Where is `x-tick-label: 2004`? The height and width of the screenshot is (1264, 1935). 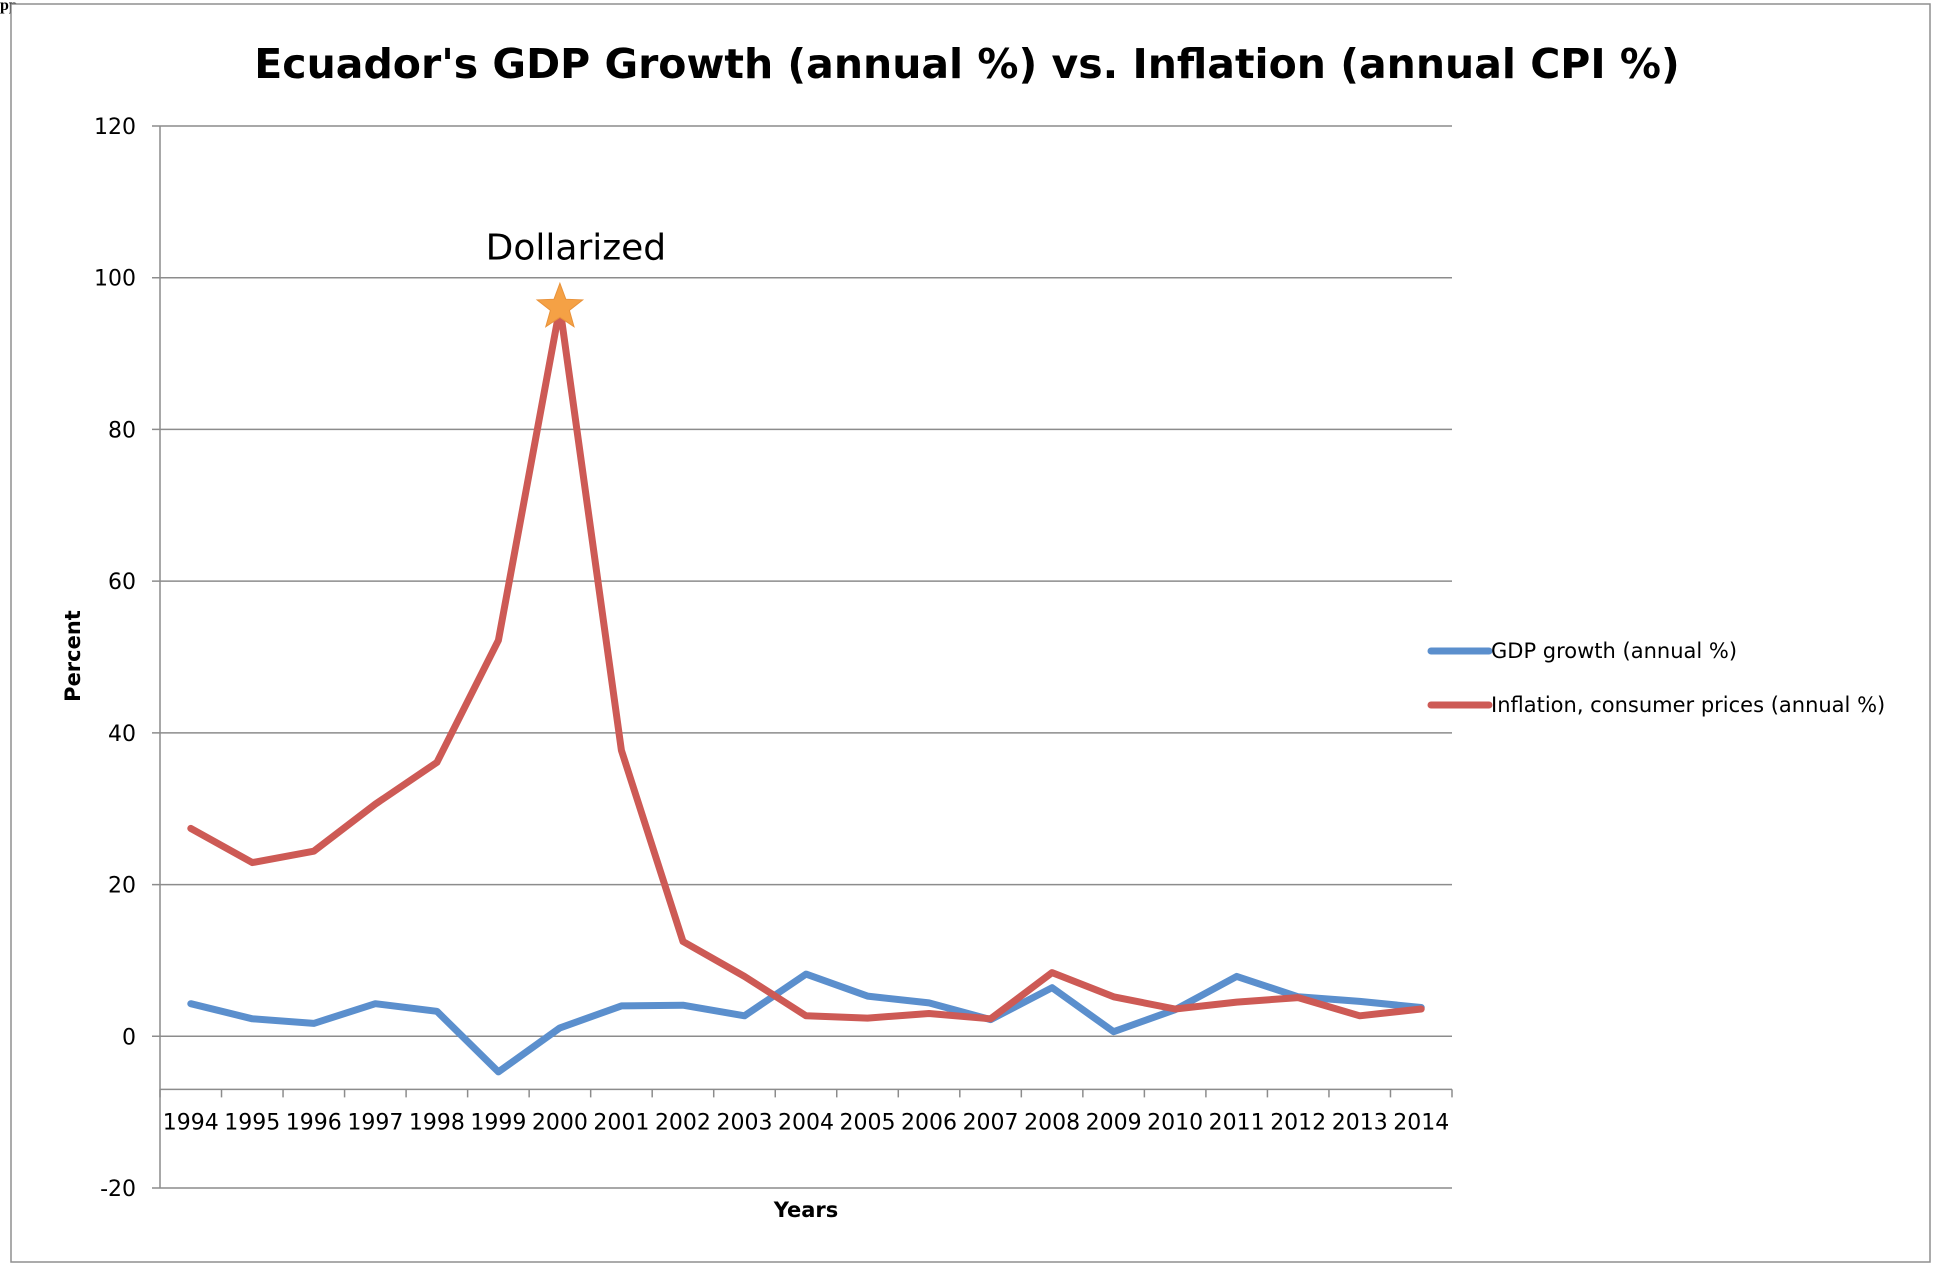
x-tick-label: 2004 is located at coordinates (806, 1122).